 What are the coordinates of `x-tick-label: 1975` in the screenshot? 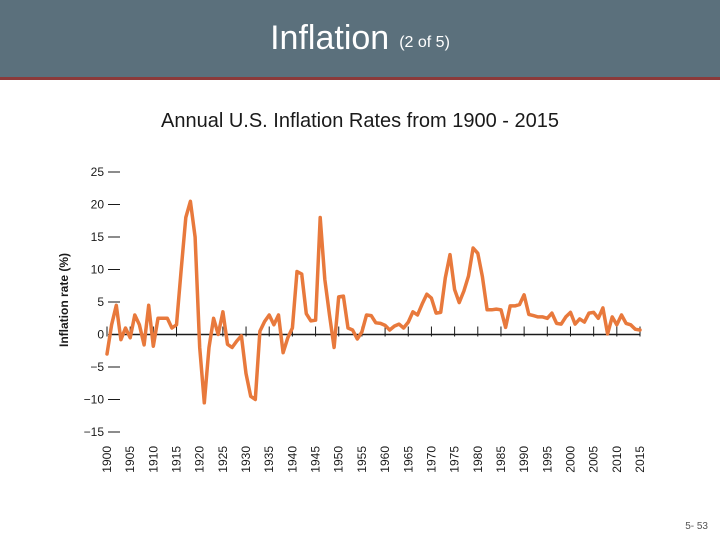 It's located at (455, 459).